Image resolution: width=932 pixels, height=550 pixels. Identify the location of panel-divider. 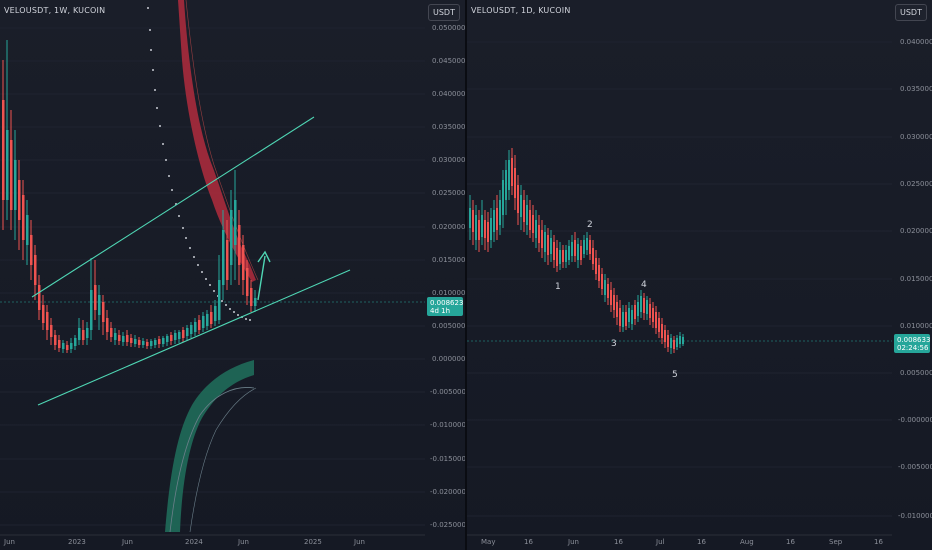
(466, 275).